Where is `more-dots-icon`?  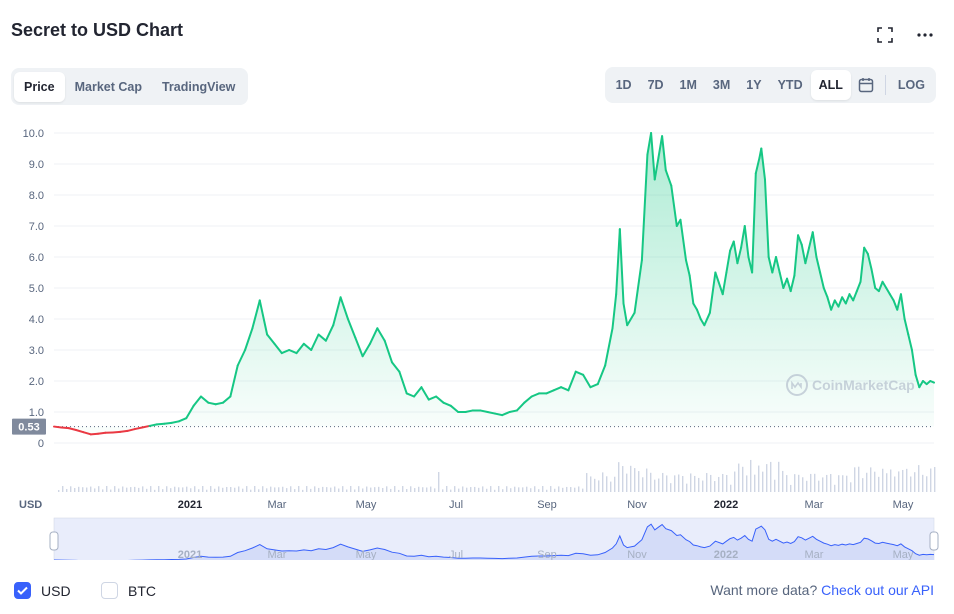
more-dots-icon is located at coordinates (925, 35).